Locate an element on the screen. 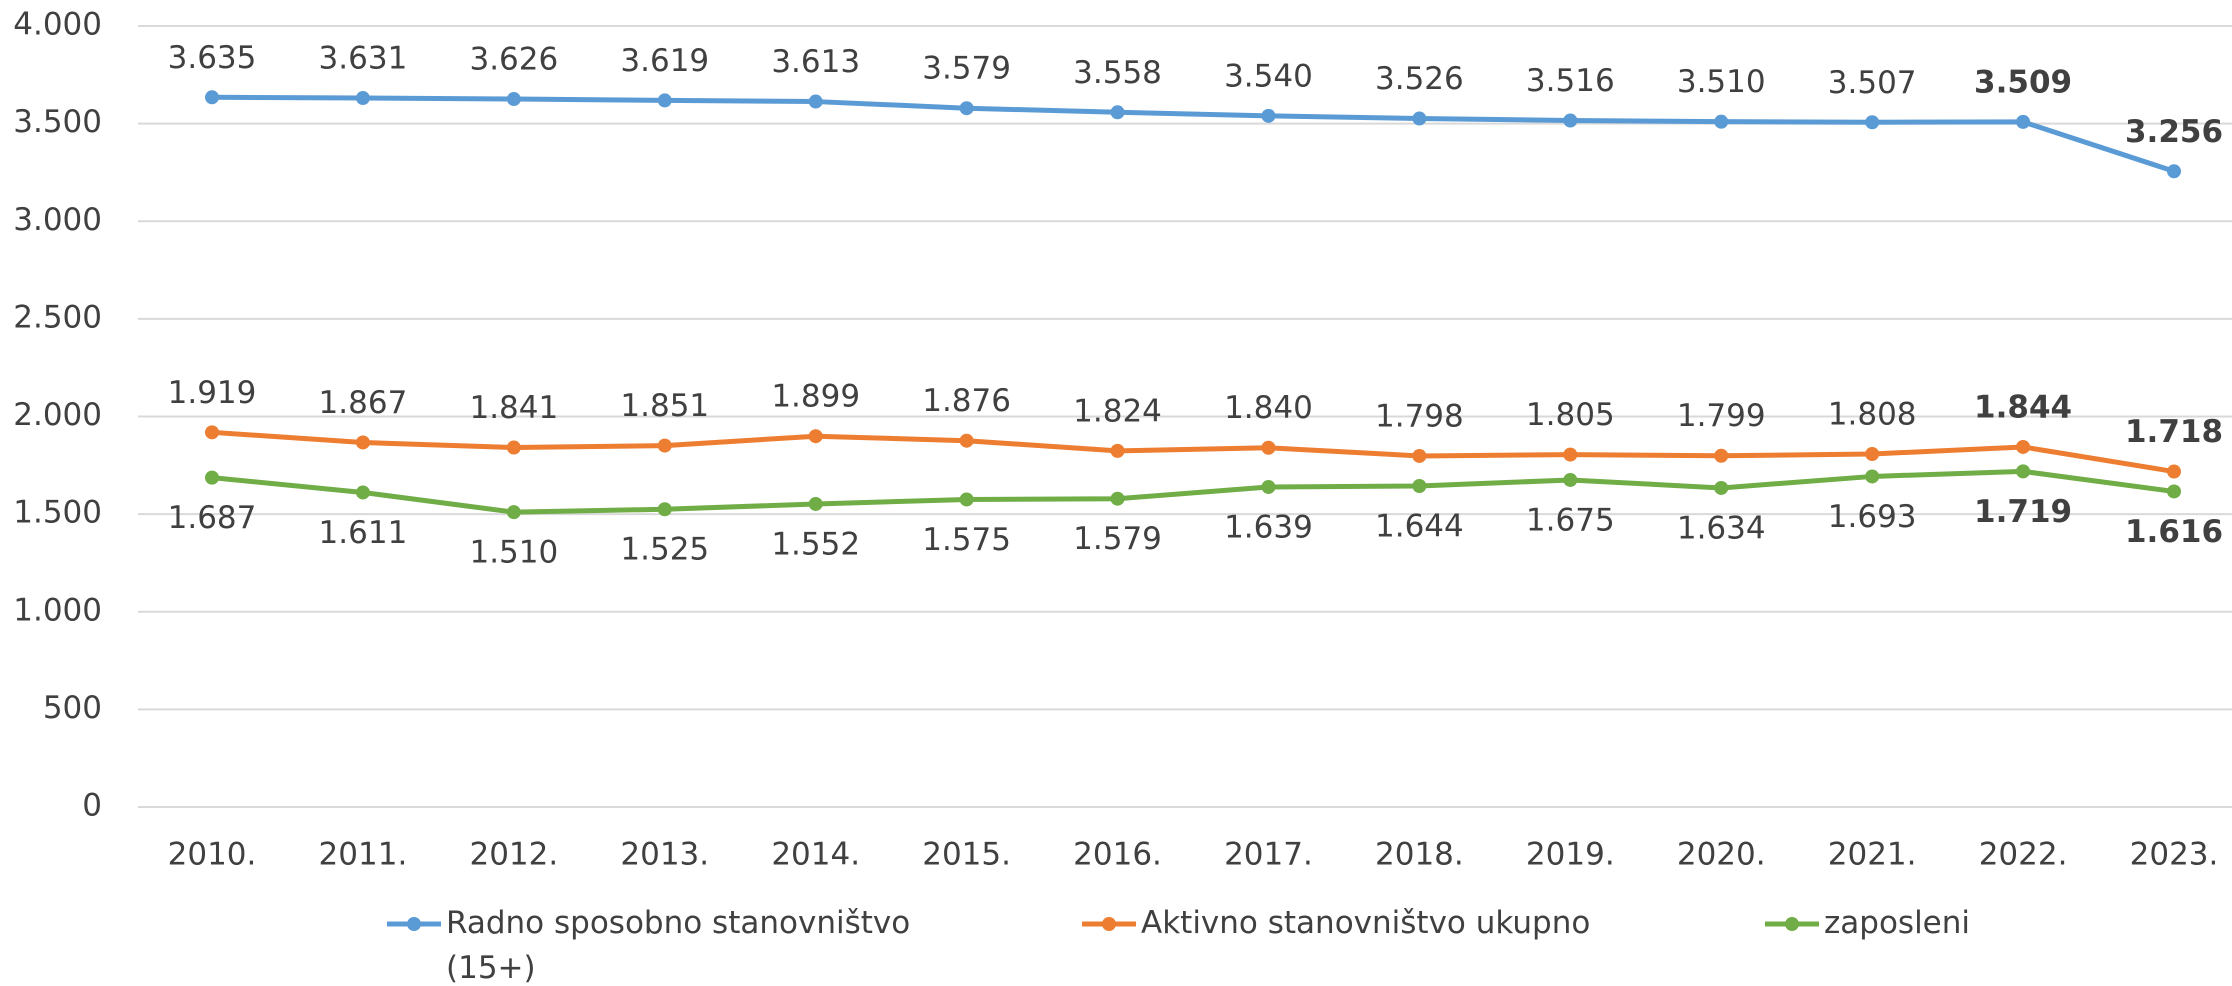 The height and width of the screenshot is (986, 2232). data-label: 1.805 is located at coordinates (1570, 415).